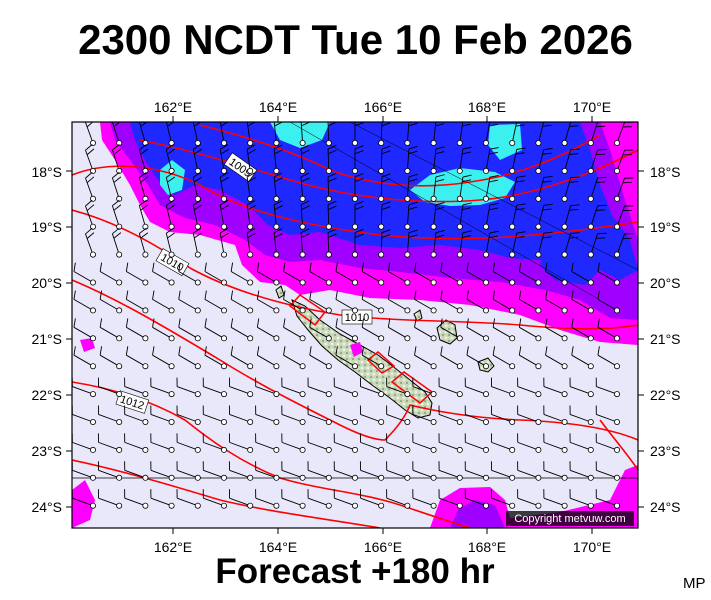  What do you see at coordinates (665, 395) in the screenshot?
I see `lat-label-22-right: 22°S` at bounding box center [665, 395].